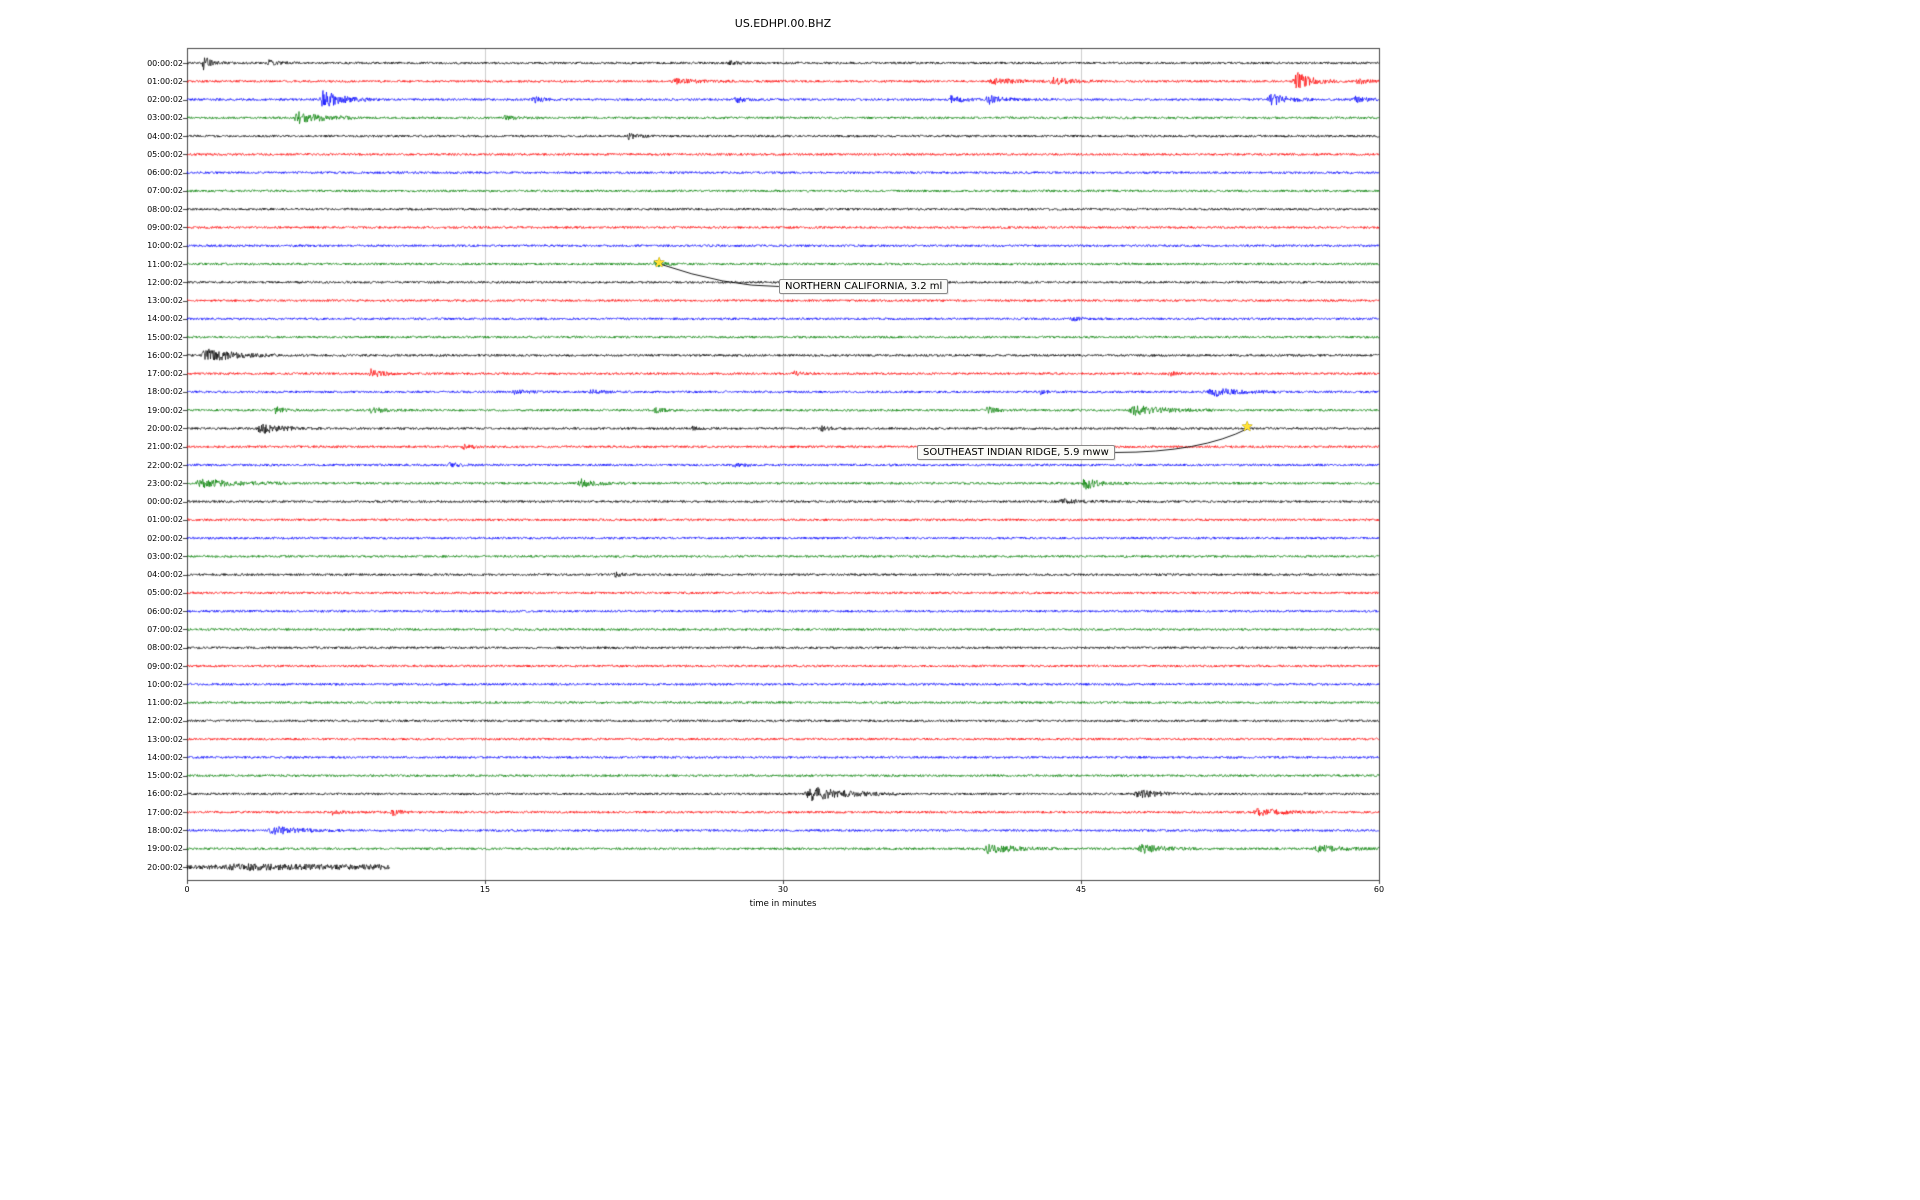 This screenshot has height=1200, width=1920. Describe the element at coordinates (783, 23) in the screenshot. I see `chart-title: US.EDHPI.00.BHZ` at that location.